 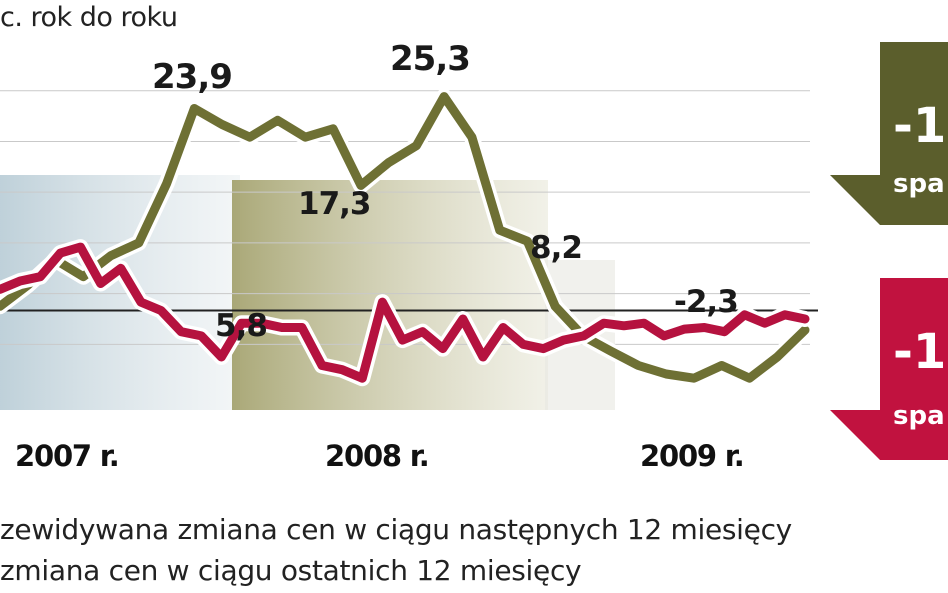 I want to click on annotation-0: 23,9, so click(x=192, y=77).